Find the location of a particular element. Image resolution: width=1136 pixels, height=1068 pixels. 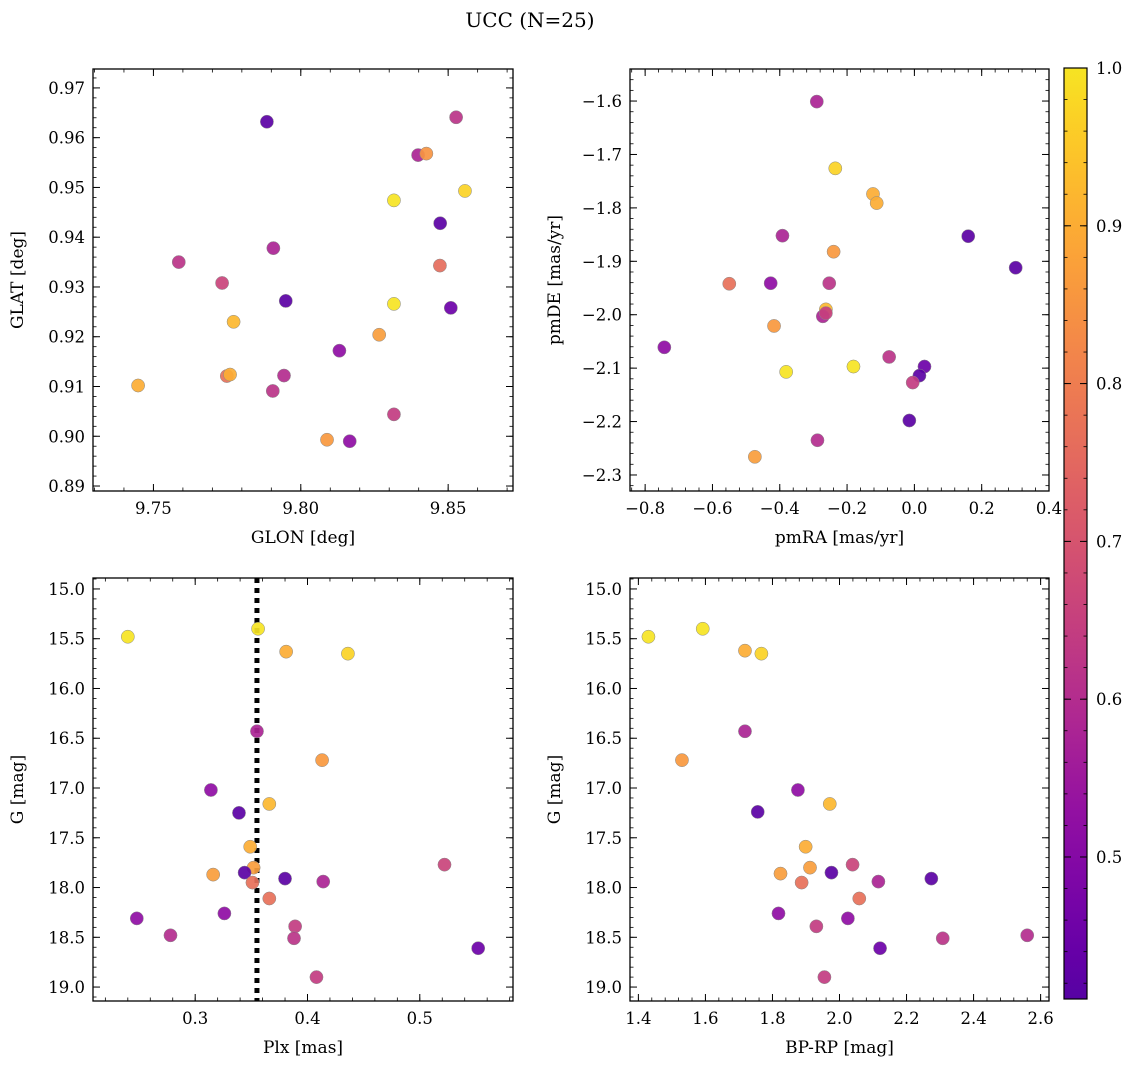

x-axis-label: BP-RP [mag] is located at coordinates (839, 1048).